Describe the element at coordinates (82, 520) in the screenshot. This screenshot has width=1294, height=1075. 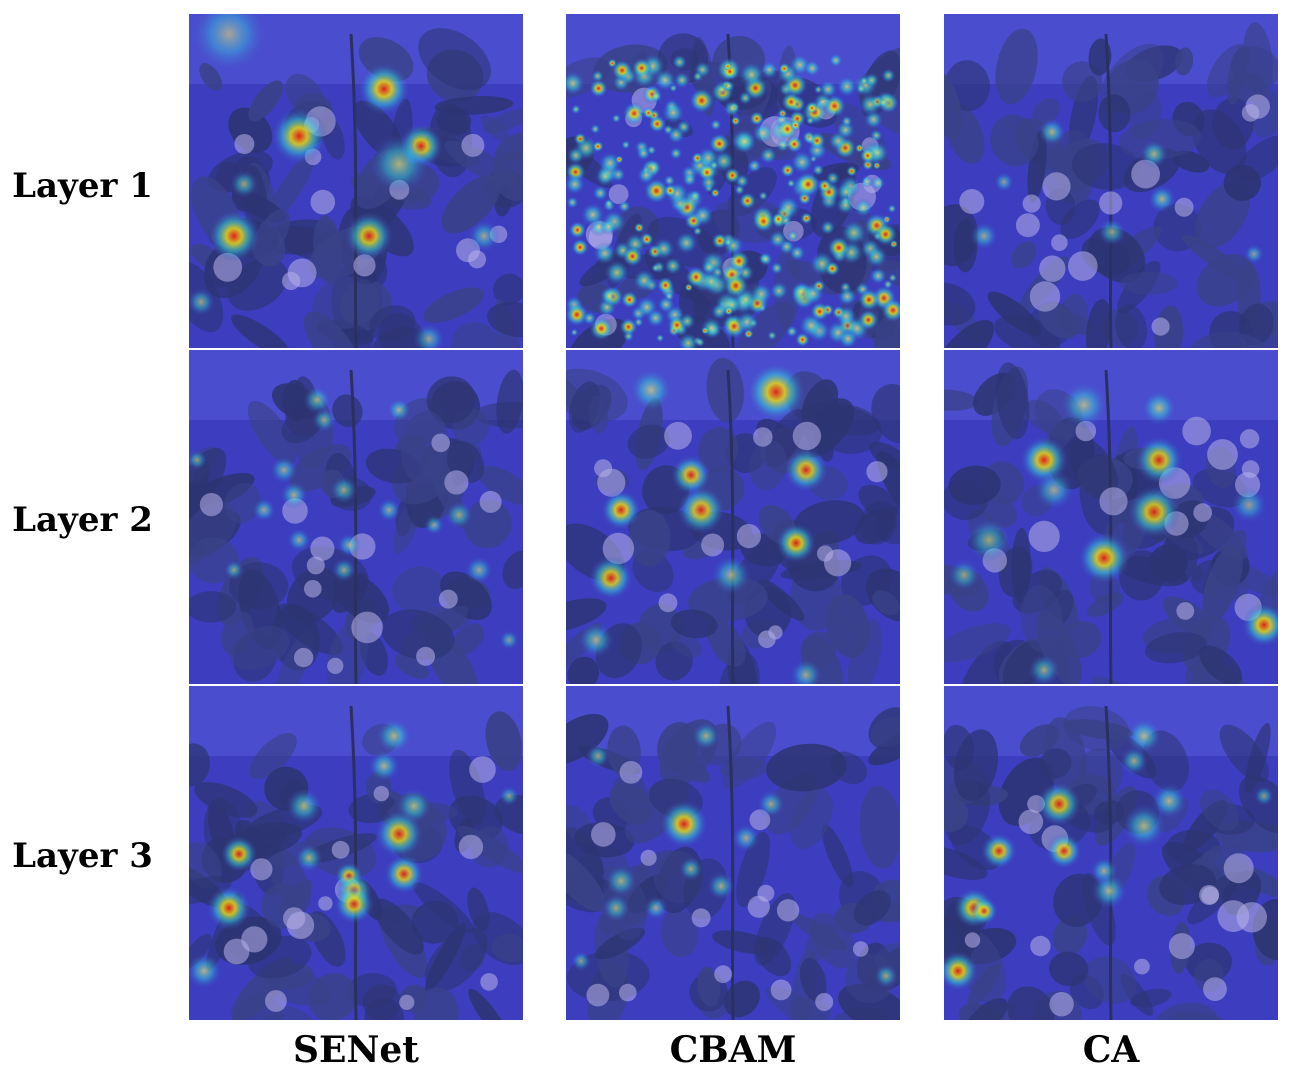
I see `row-label-layer-2: Layer 2` at that location.